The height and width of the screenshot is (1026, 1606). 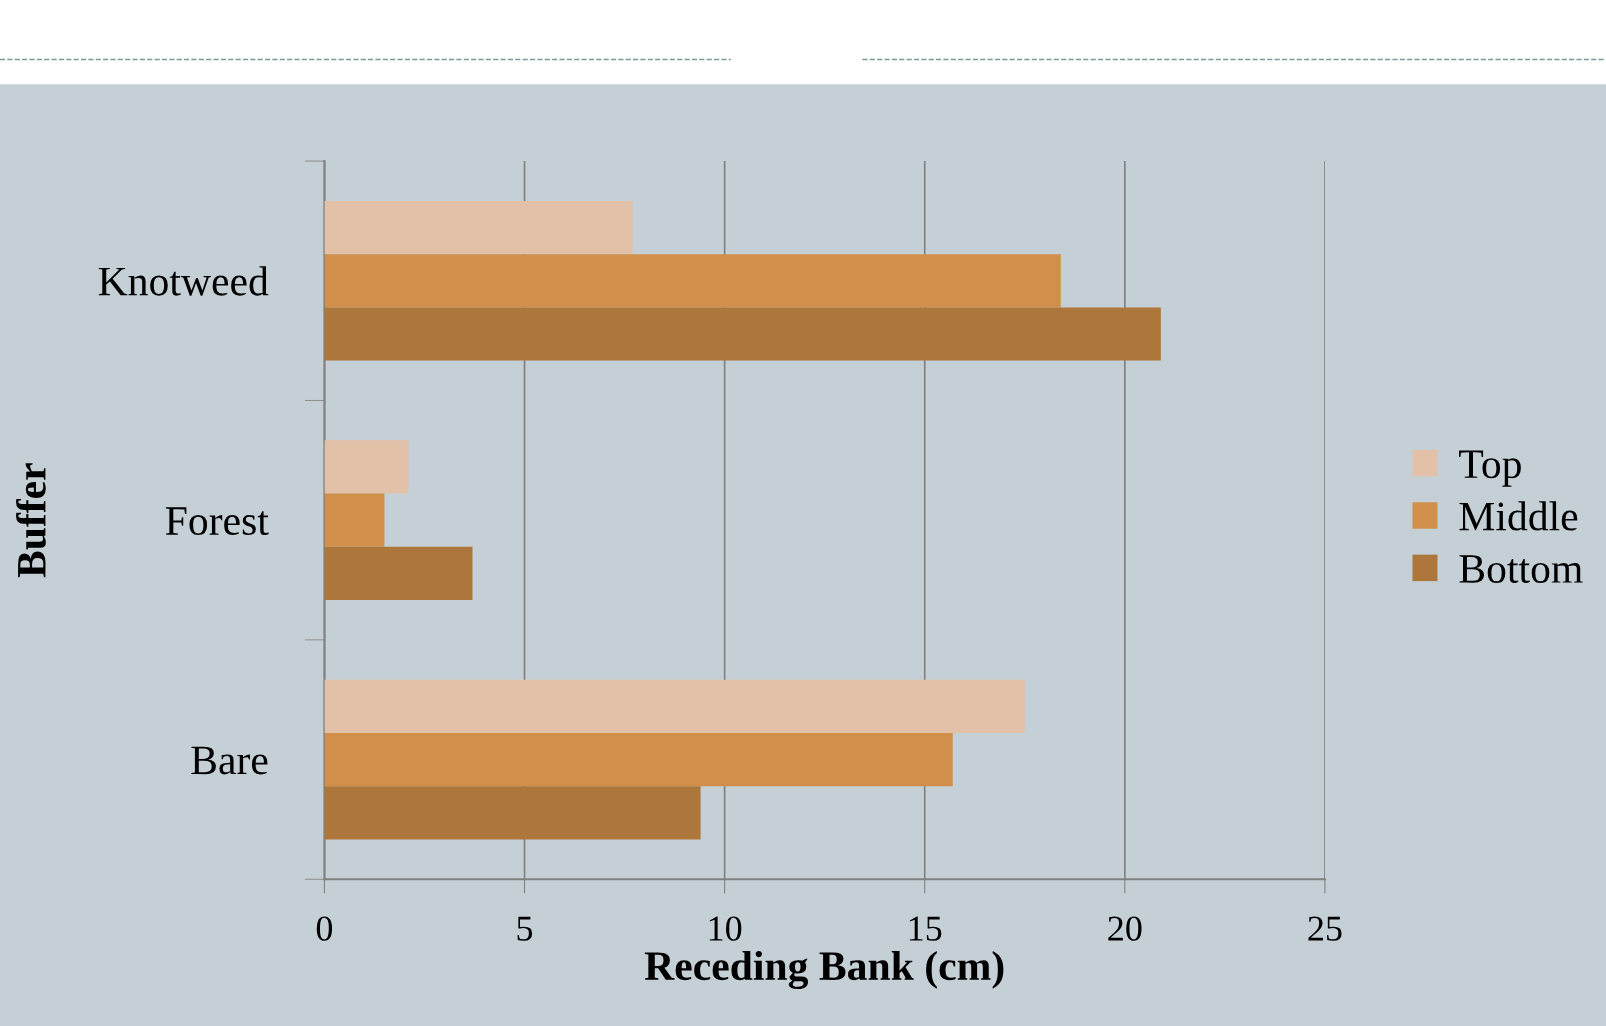 I want to click on x-tick-label: 0, so click(x=324, y=928).